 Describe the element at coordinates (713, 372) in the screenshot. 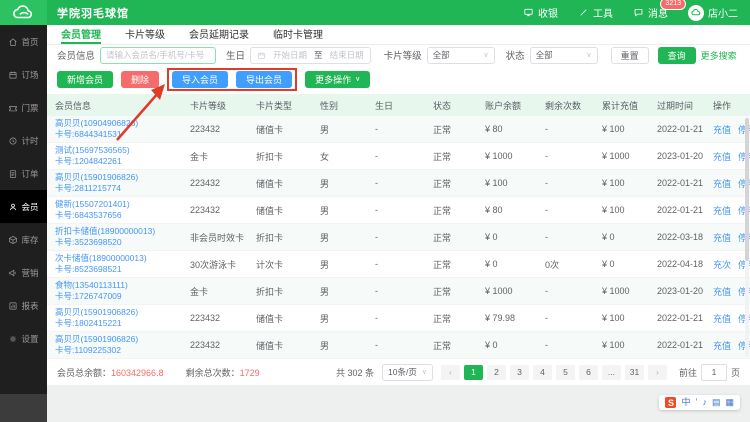

I see `goto-page-input` at that location.